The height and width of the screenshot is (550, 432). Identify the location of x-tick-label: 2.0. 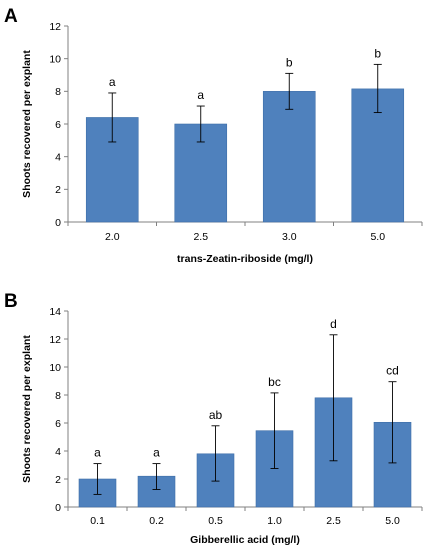
(112, 237).